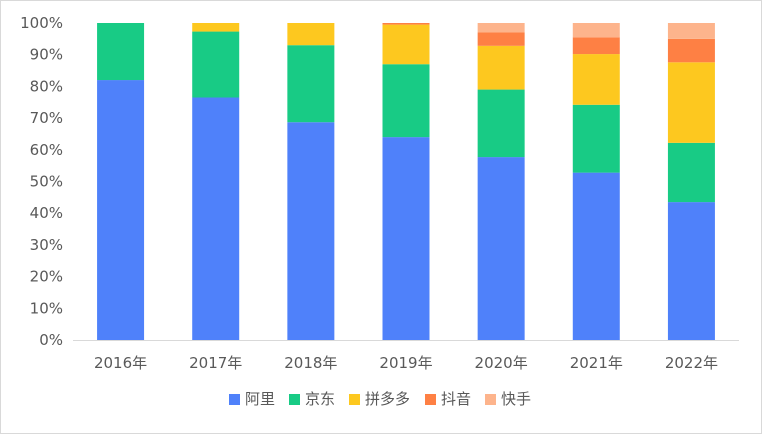 The image size is (762, 437). What do you see at coordinates (320, 399) in the screenshot?
I see `legend-label: 京东` at bounding box center [320, 399].